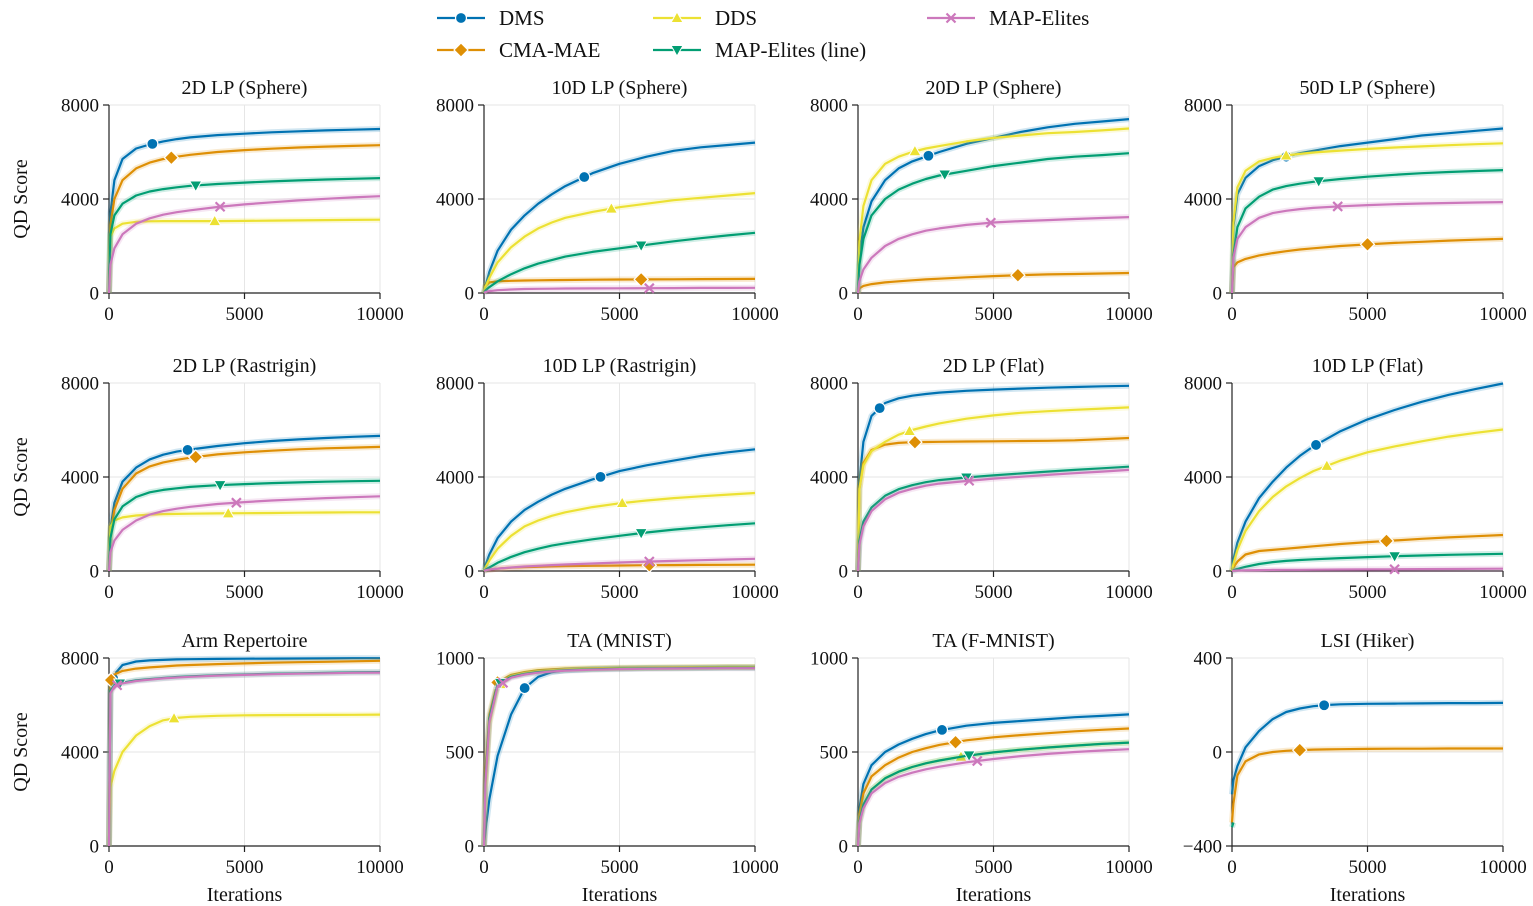  What do you see at coordinates (829, 659) in the screenshot?
I see `y-tick-label: 1000` at bounding box center [829, 659].